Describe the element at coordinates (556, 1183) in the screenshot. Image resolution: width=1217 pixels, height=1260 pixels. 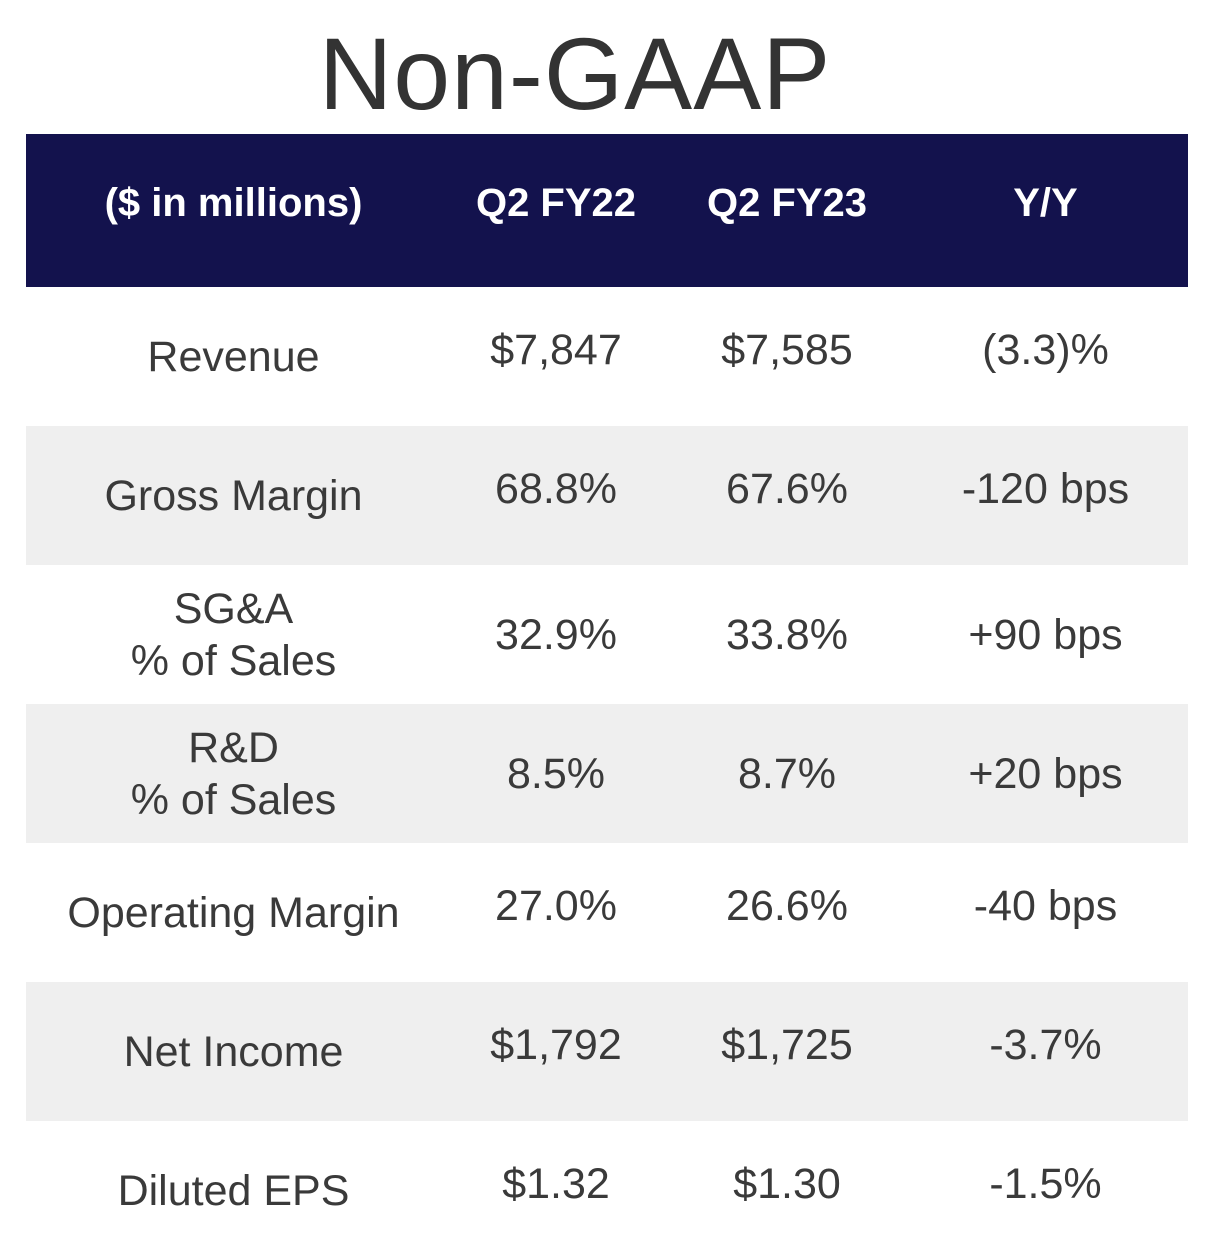
I see `value-q2-fy22: $1.32` at that location.